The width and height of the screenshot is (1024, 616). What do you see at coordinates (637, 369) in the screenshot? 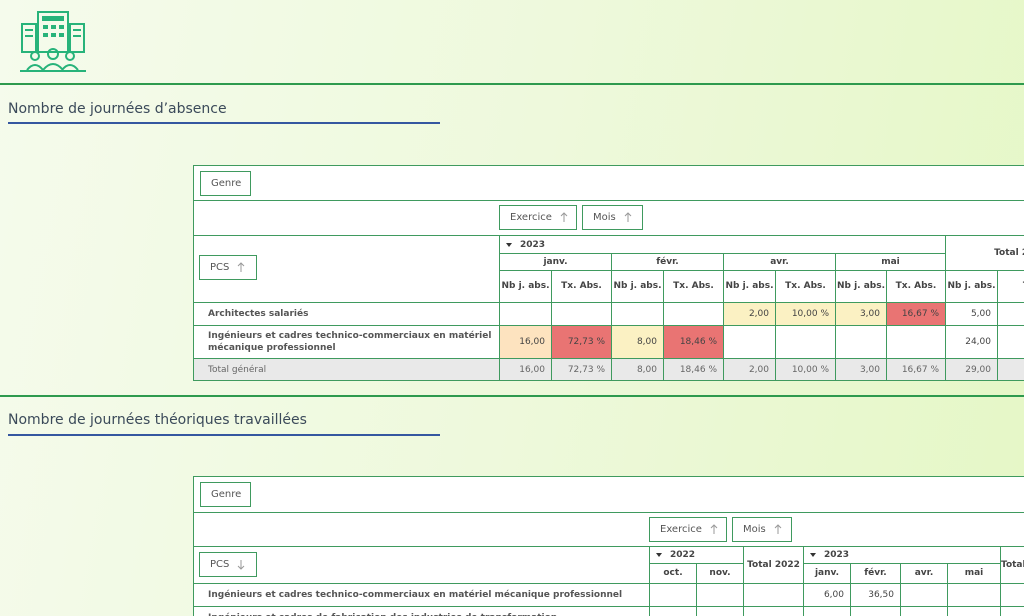
I see `total-cell: 8,00` at bounding box center [637, 369].